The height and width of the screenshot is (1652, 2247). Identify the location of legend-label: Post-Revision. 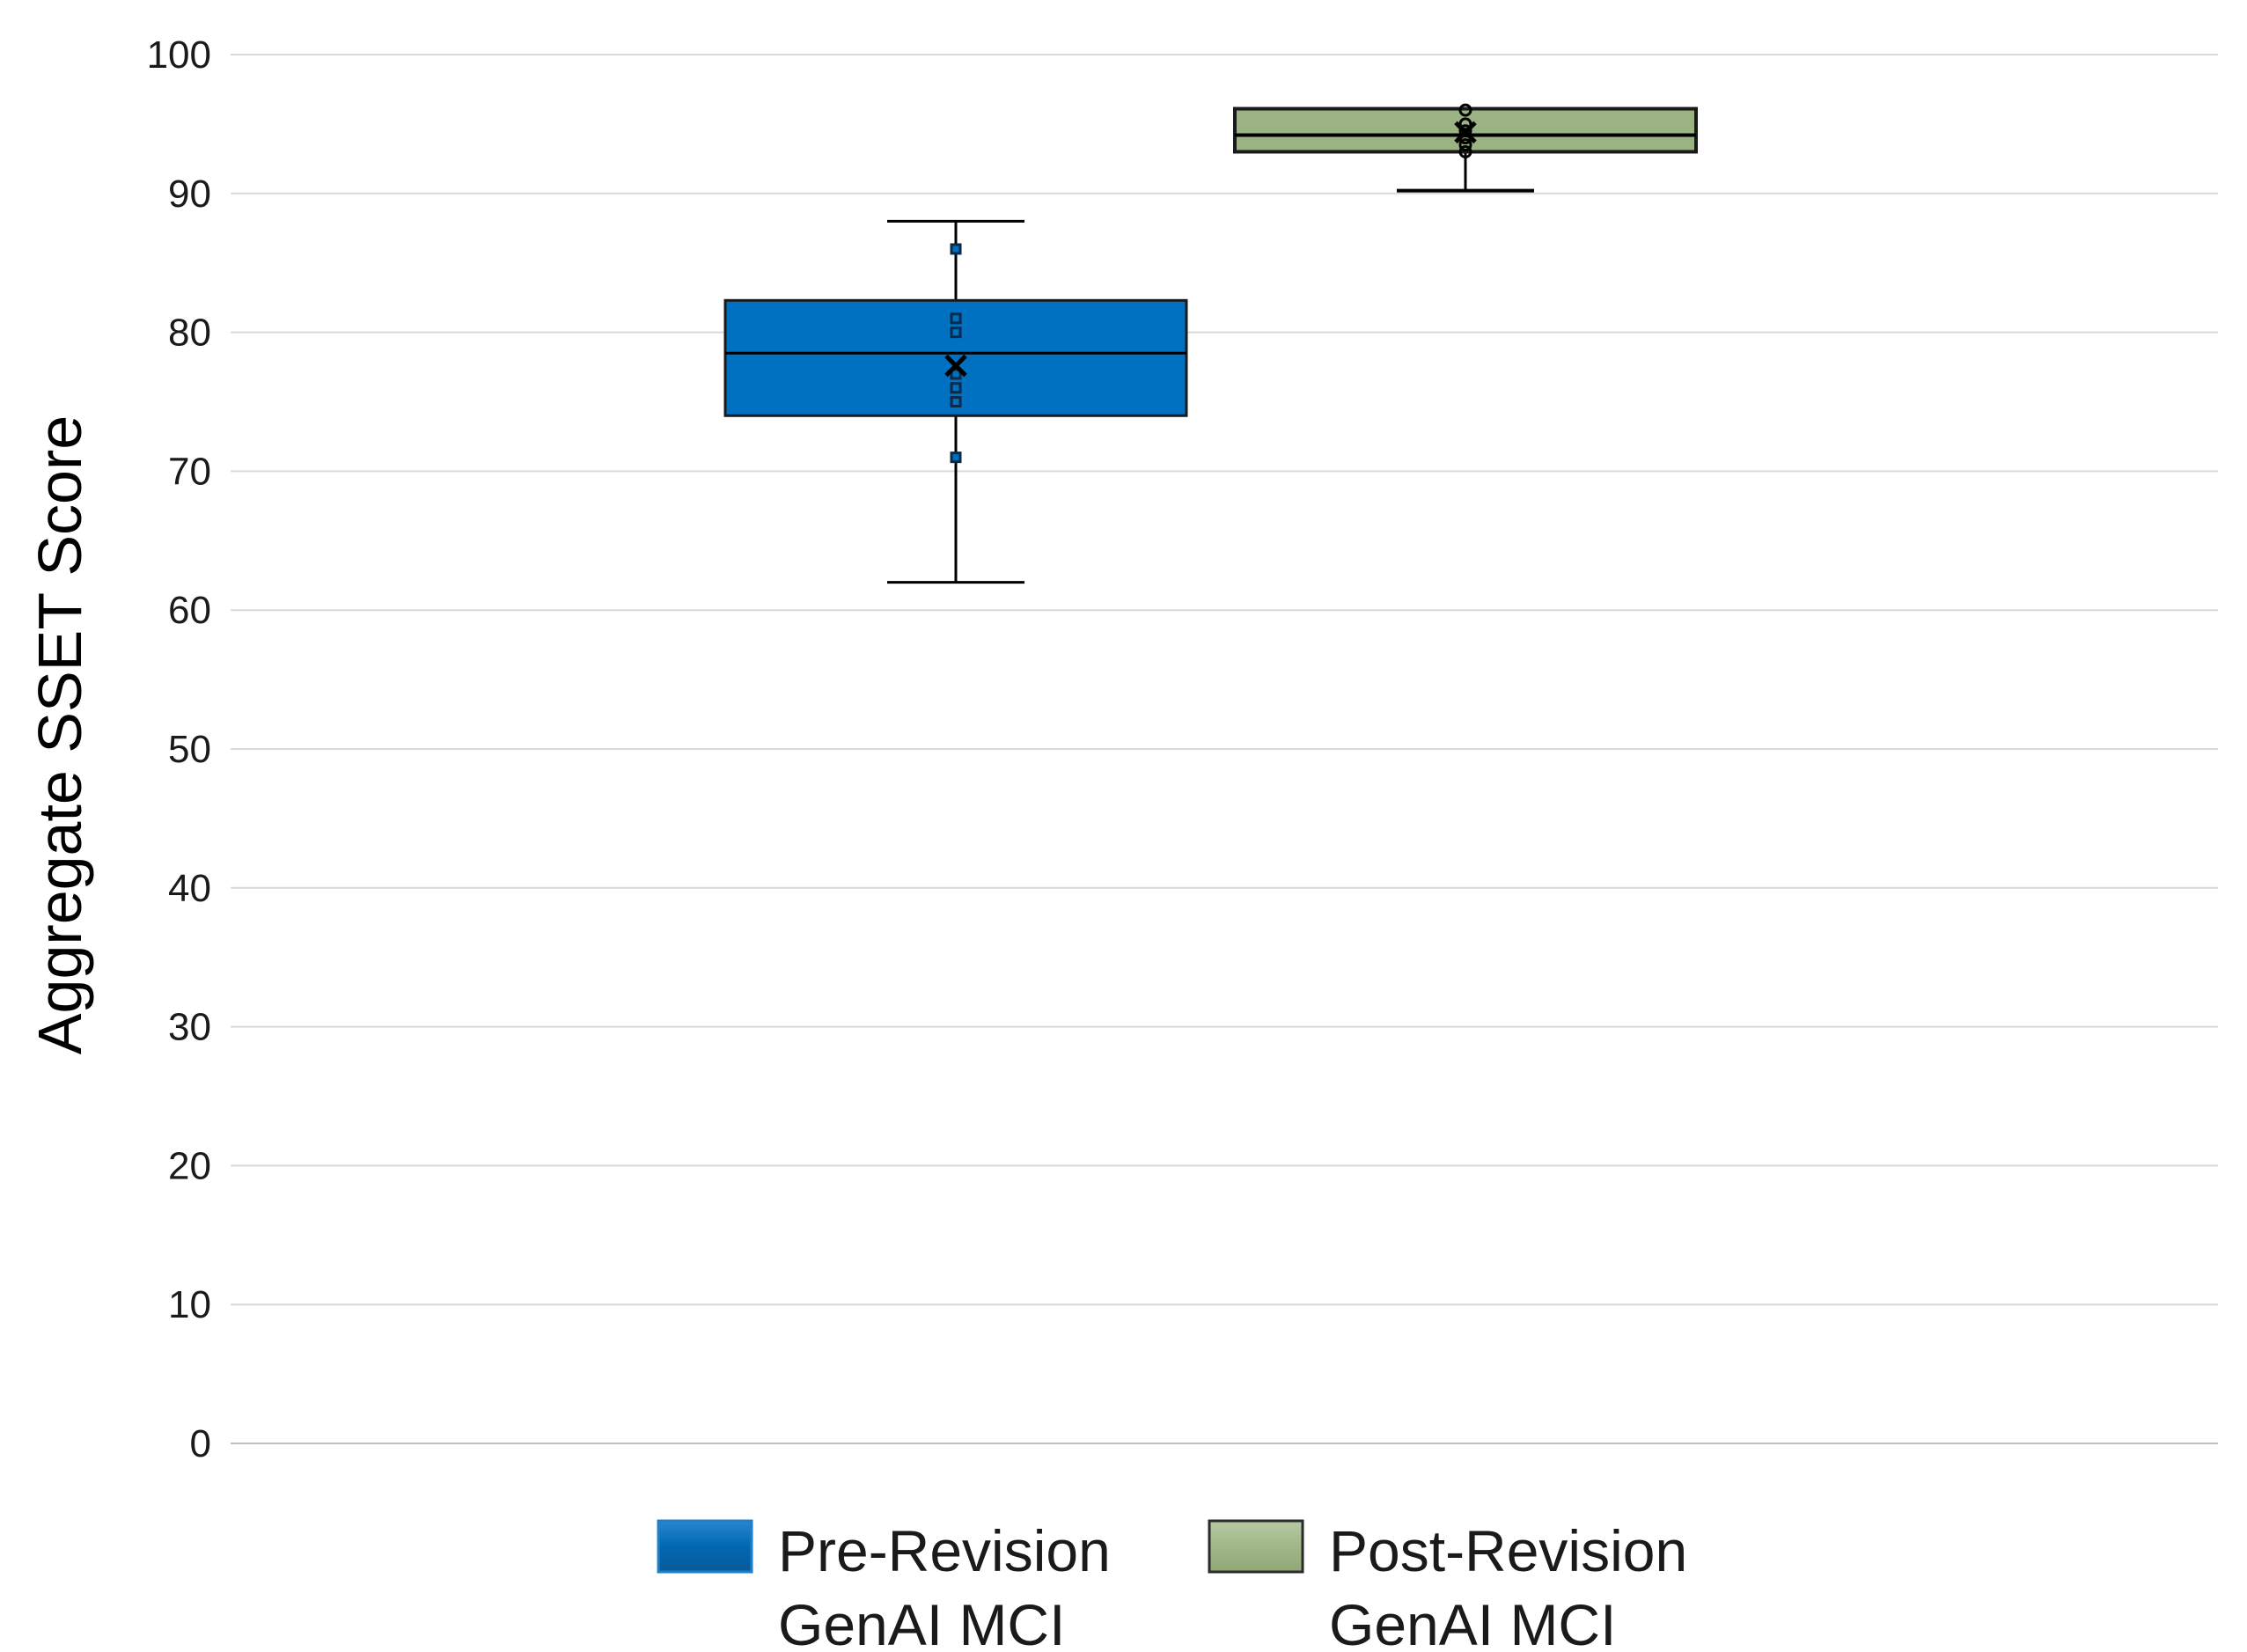
(1508, 1550).